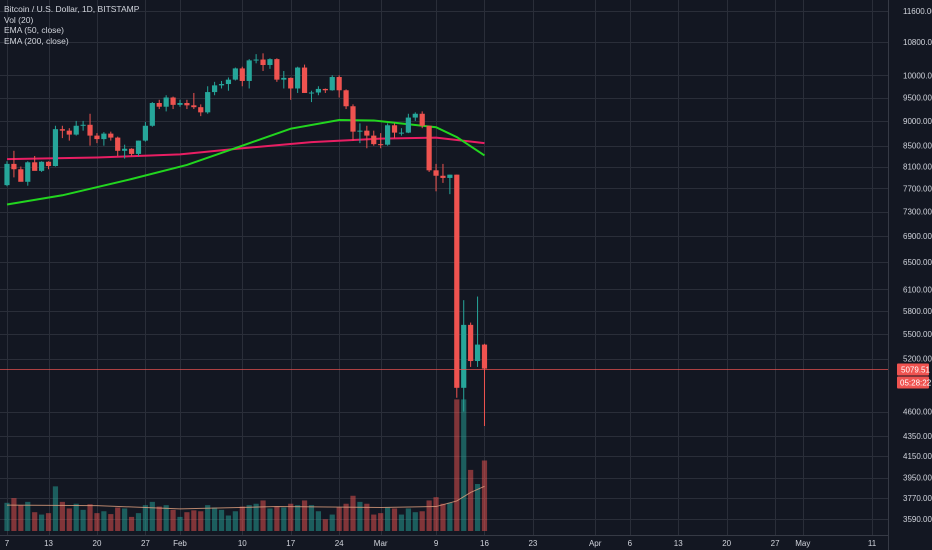 This screenshot has width=932, height=550. Describe the element at coordinates (917, 212) in the screenshot. I see `price-tick-label: 7300.00` at that location.